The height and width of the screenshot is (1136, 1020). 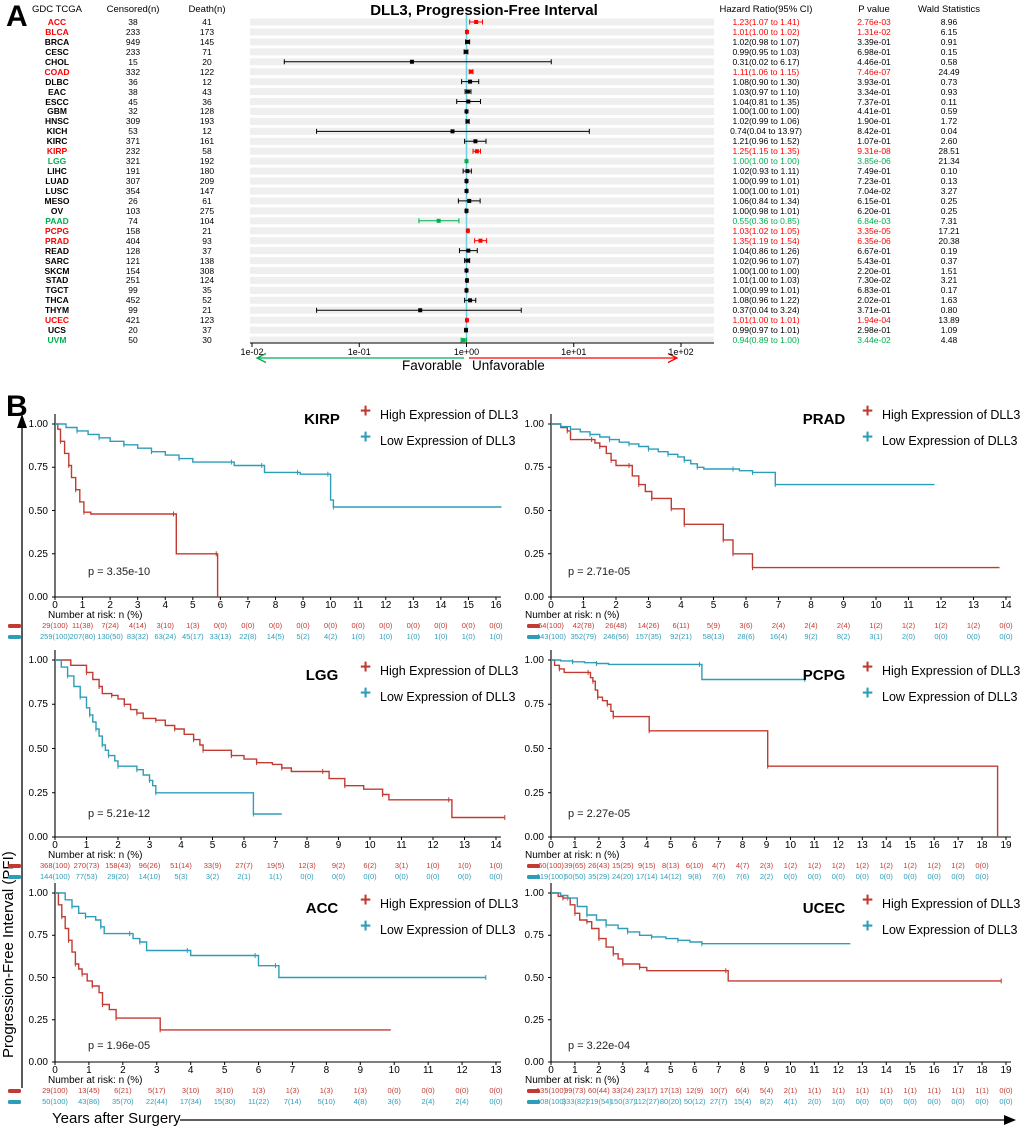 What do you see at coordinates (713, 636) in the screenshot?
I see `risk-value: 58(13)` at bounding box center [713, 636].